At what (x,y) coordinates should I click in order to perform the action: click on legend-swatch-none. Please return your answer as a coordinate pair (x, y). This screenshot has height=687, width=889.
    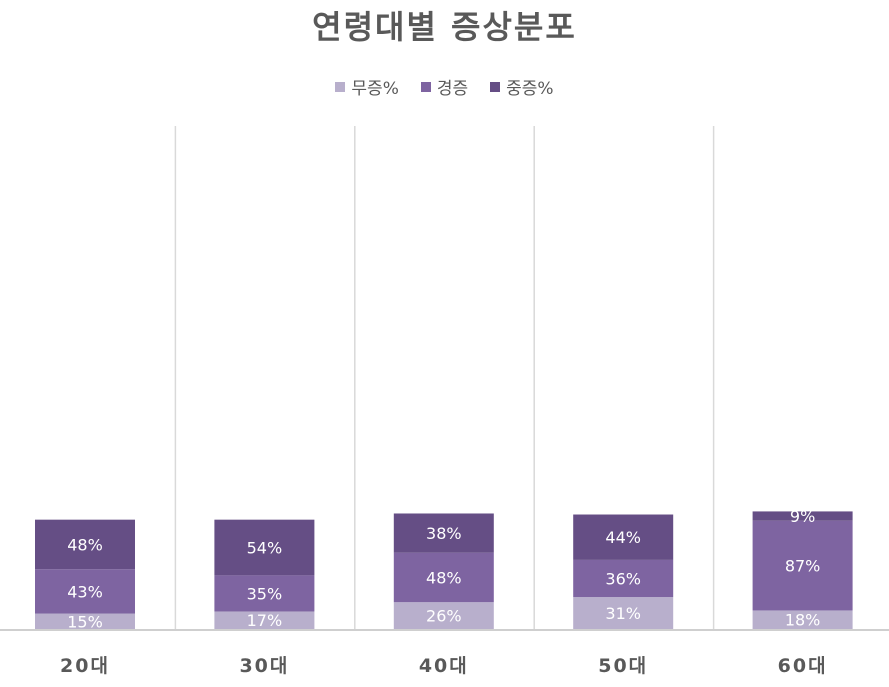
    Looking at the image, I should click on (340, 86).